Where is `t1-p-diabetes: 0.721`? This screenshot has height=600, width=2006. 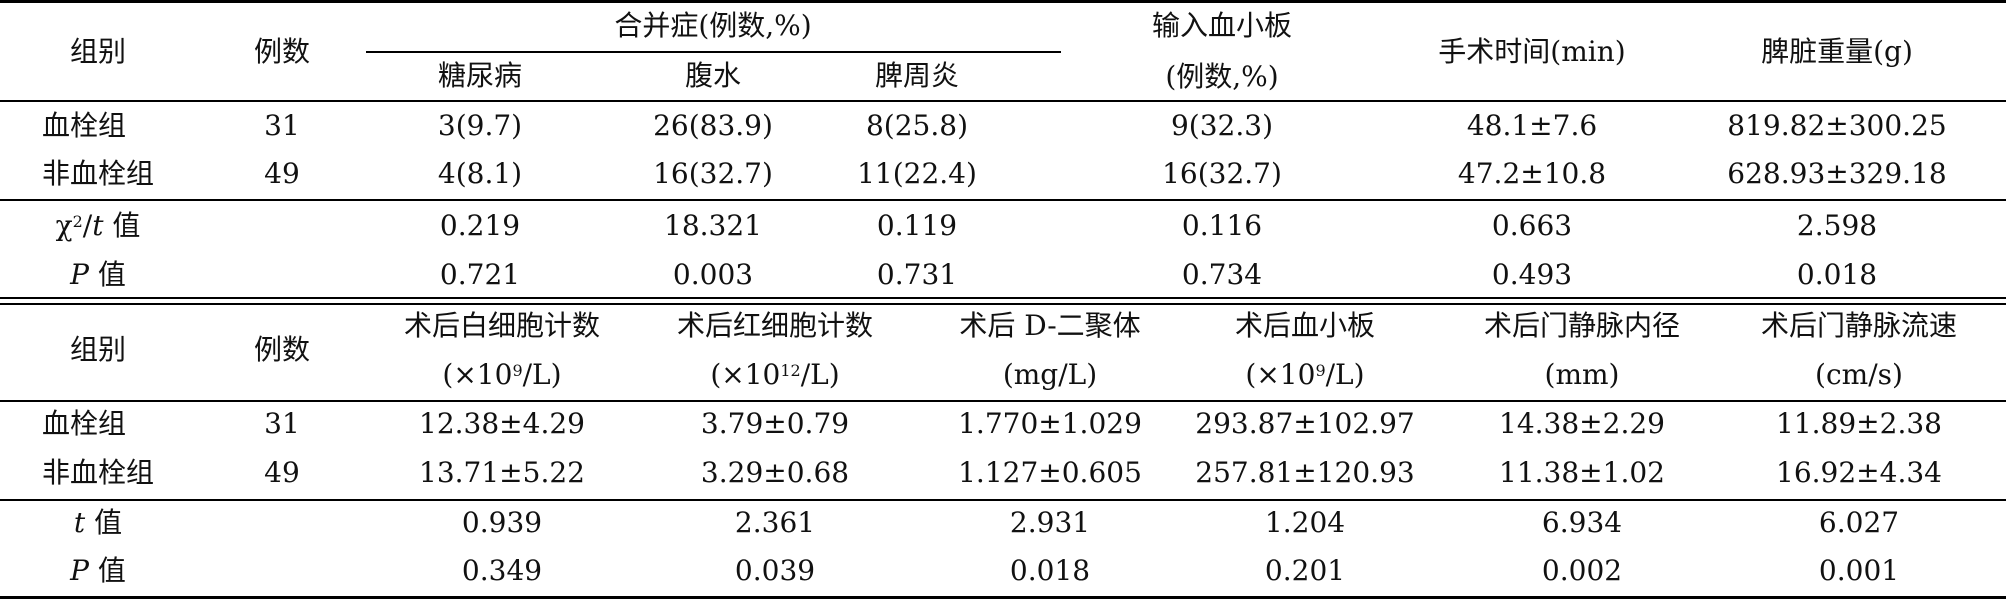 t1-p-diabetes: 0.721 is located at coordinates (480, 274).